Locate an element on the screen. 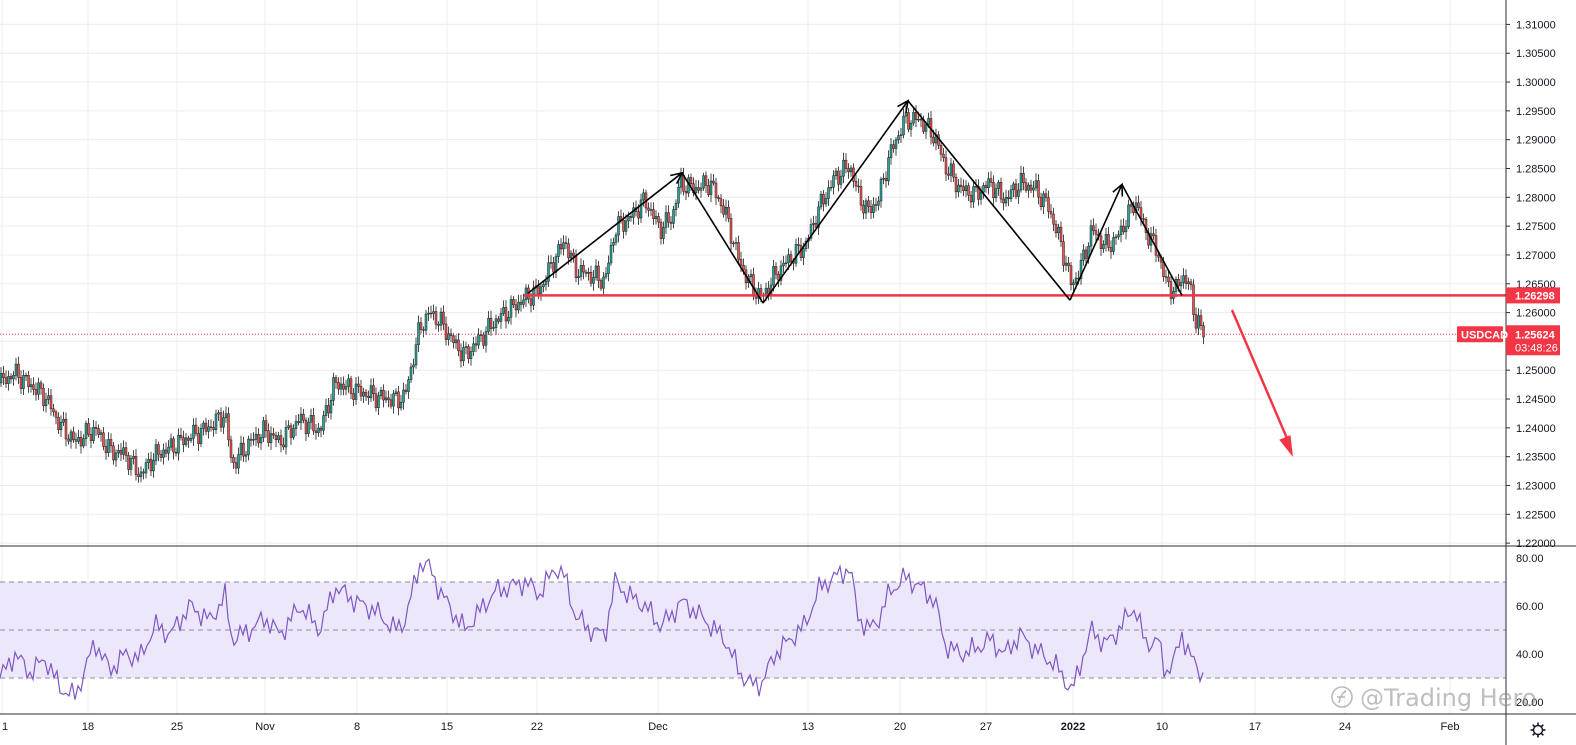  gear-icon-tooth is located at coordinates (1534, 734).